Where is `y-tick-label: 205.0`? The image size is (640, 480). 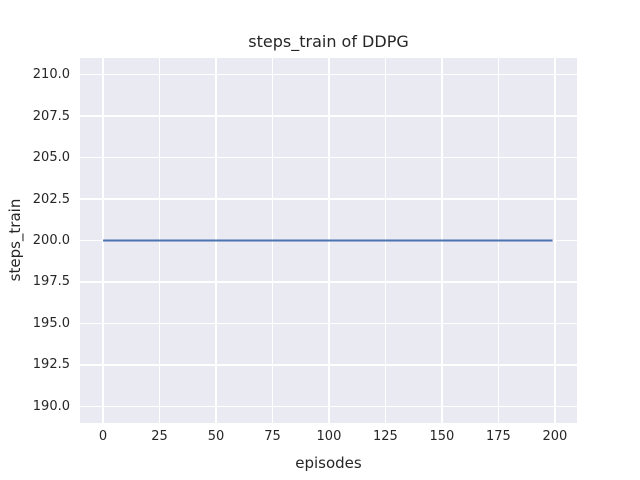 y-tick-label: 205.0 is located at coordinates (51, 158).